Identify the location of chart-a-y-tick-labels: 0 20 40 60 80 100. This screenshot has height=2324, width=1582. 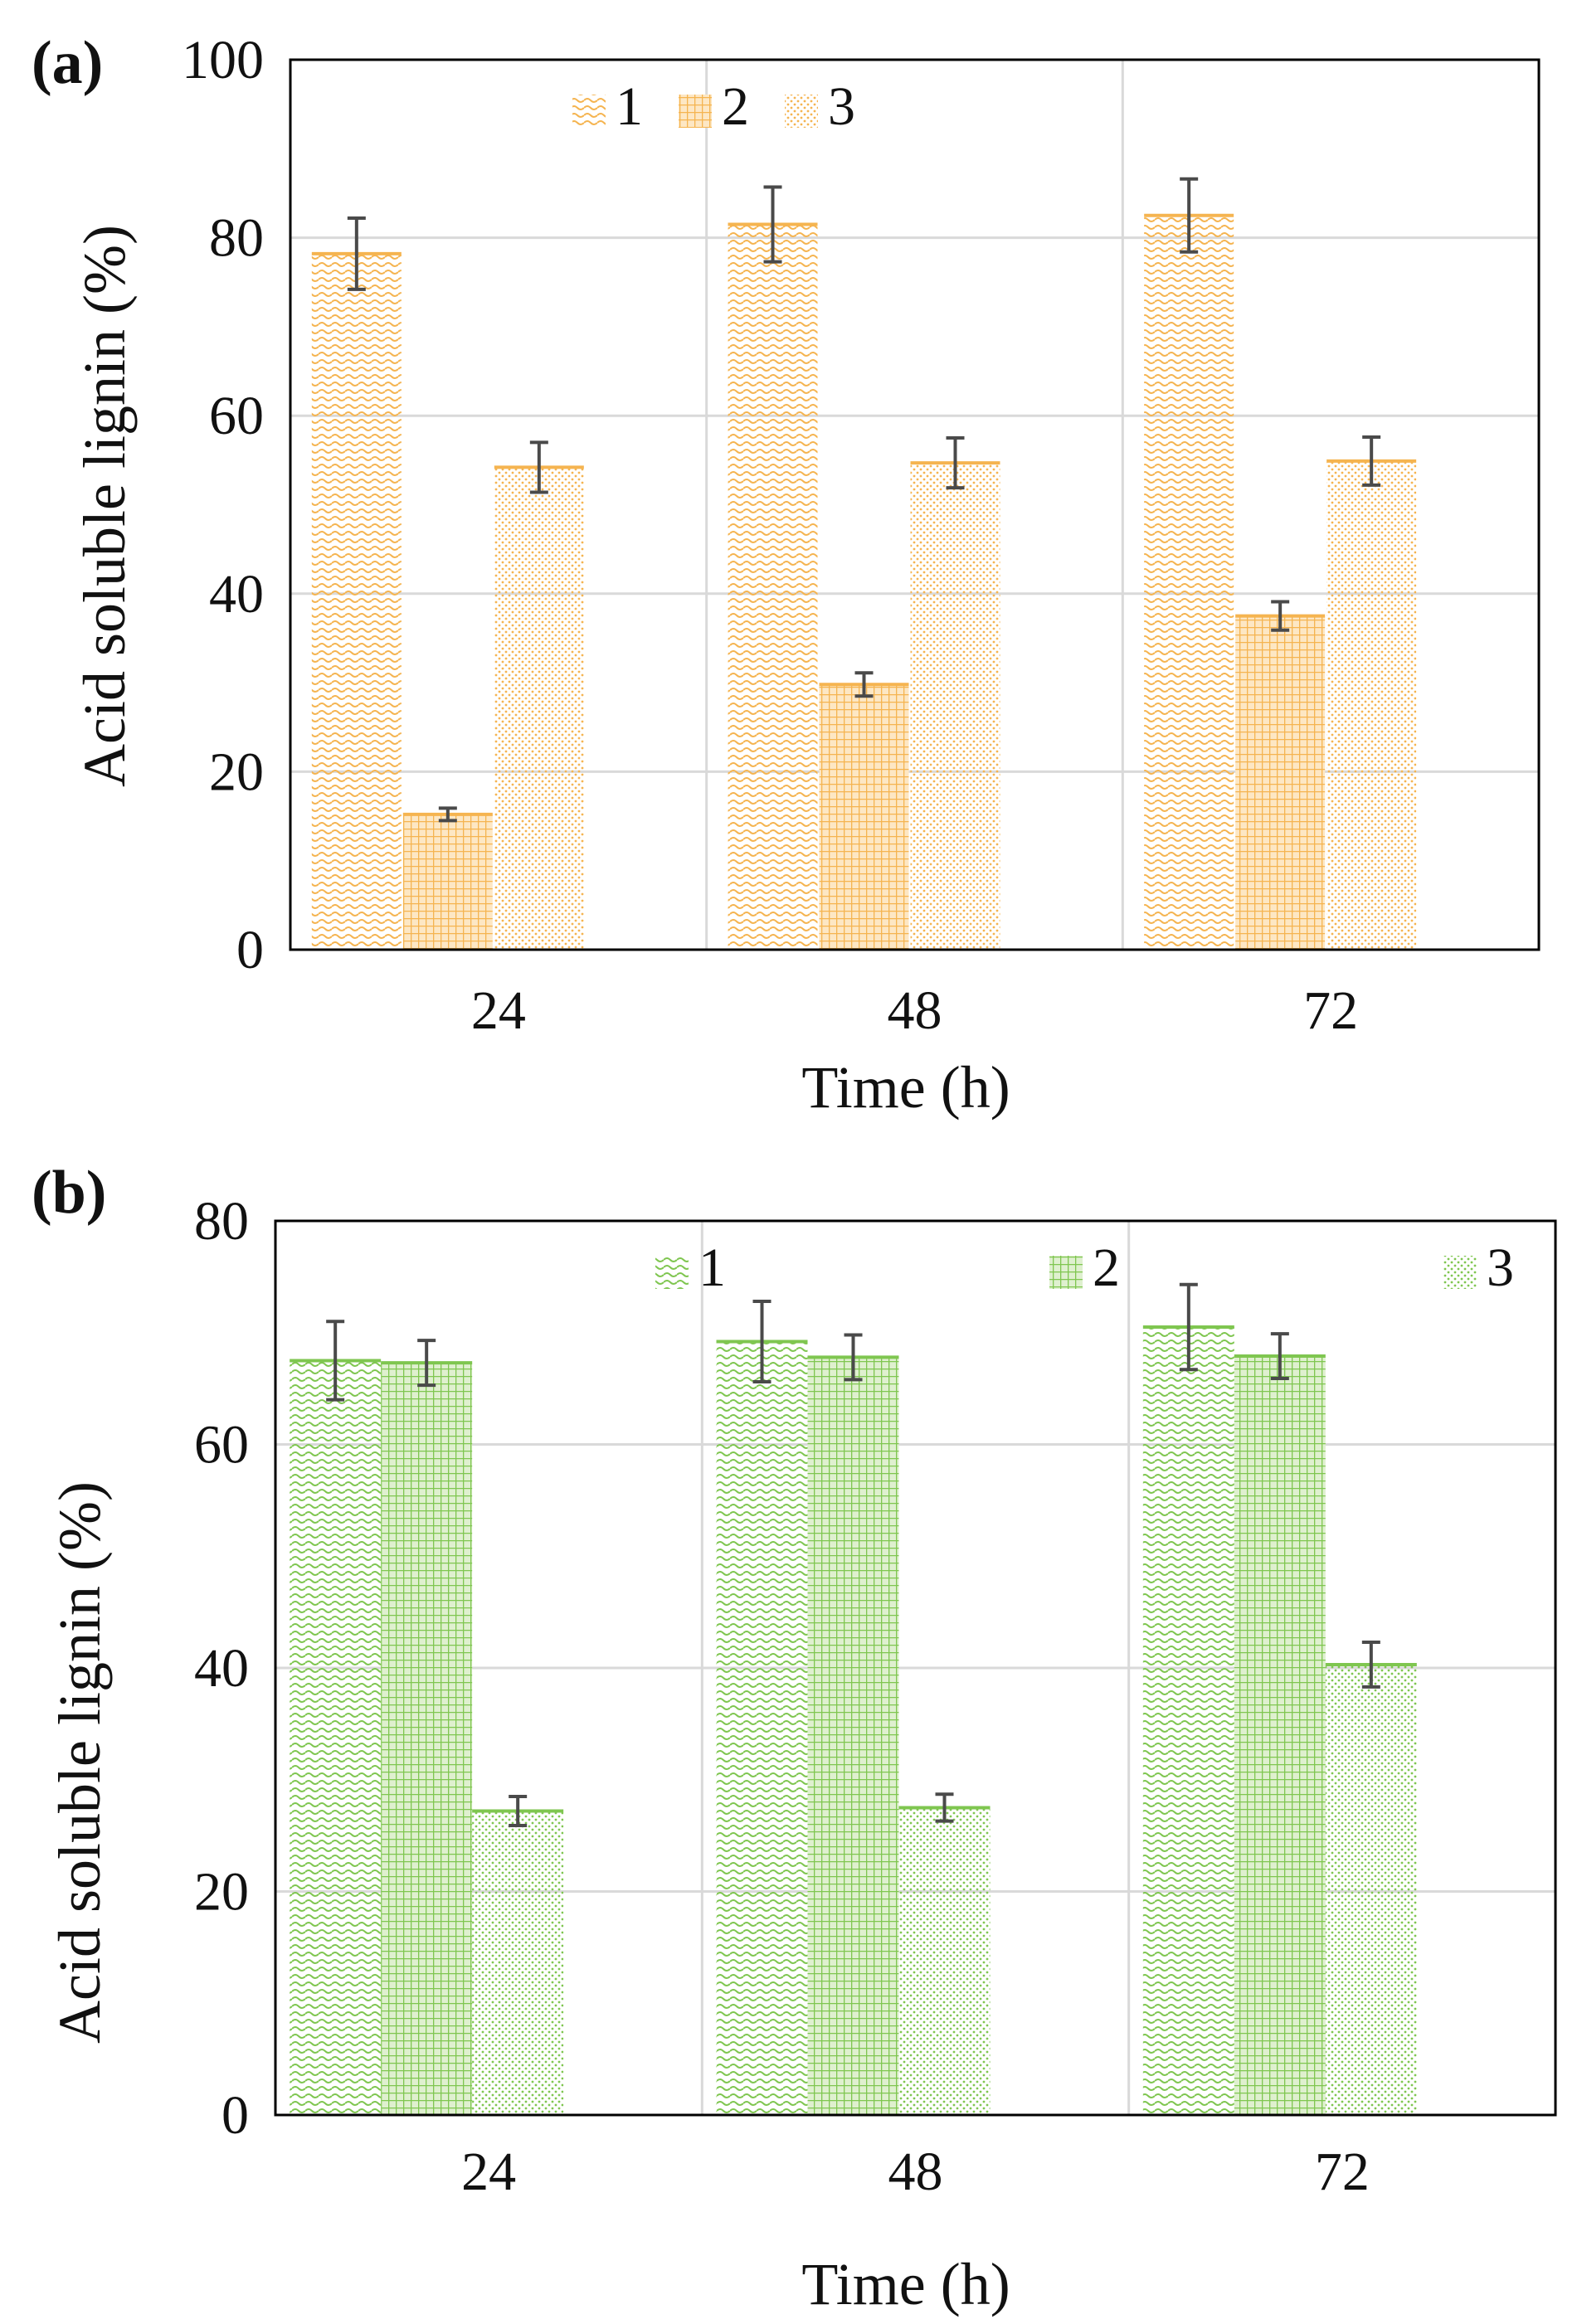
(223, 505).